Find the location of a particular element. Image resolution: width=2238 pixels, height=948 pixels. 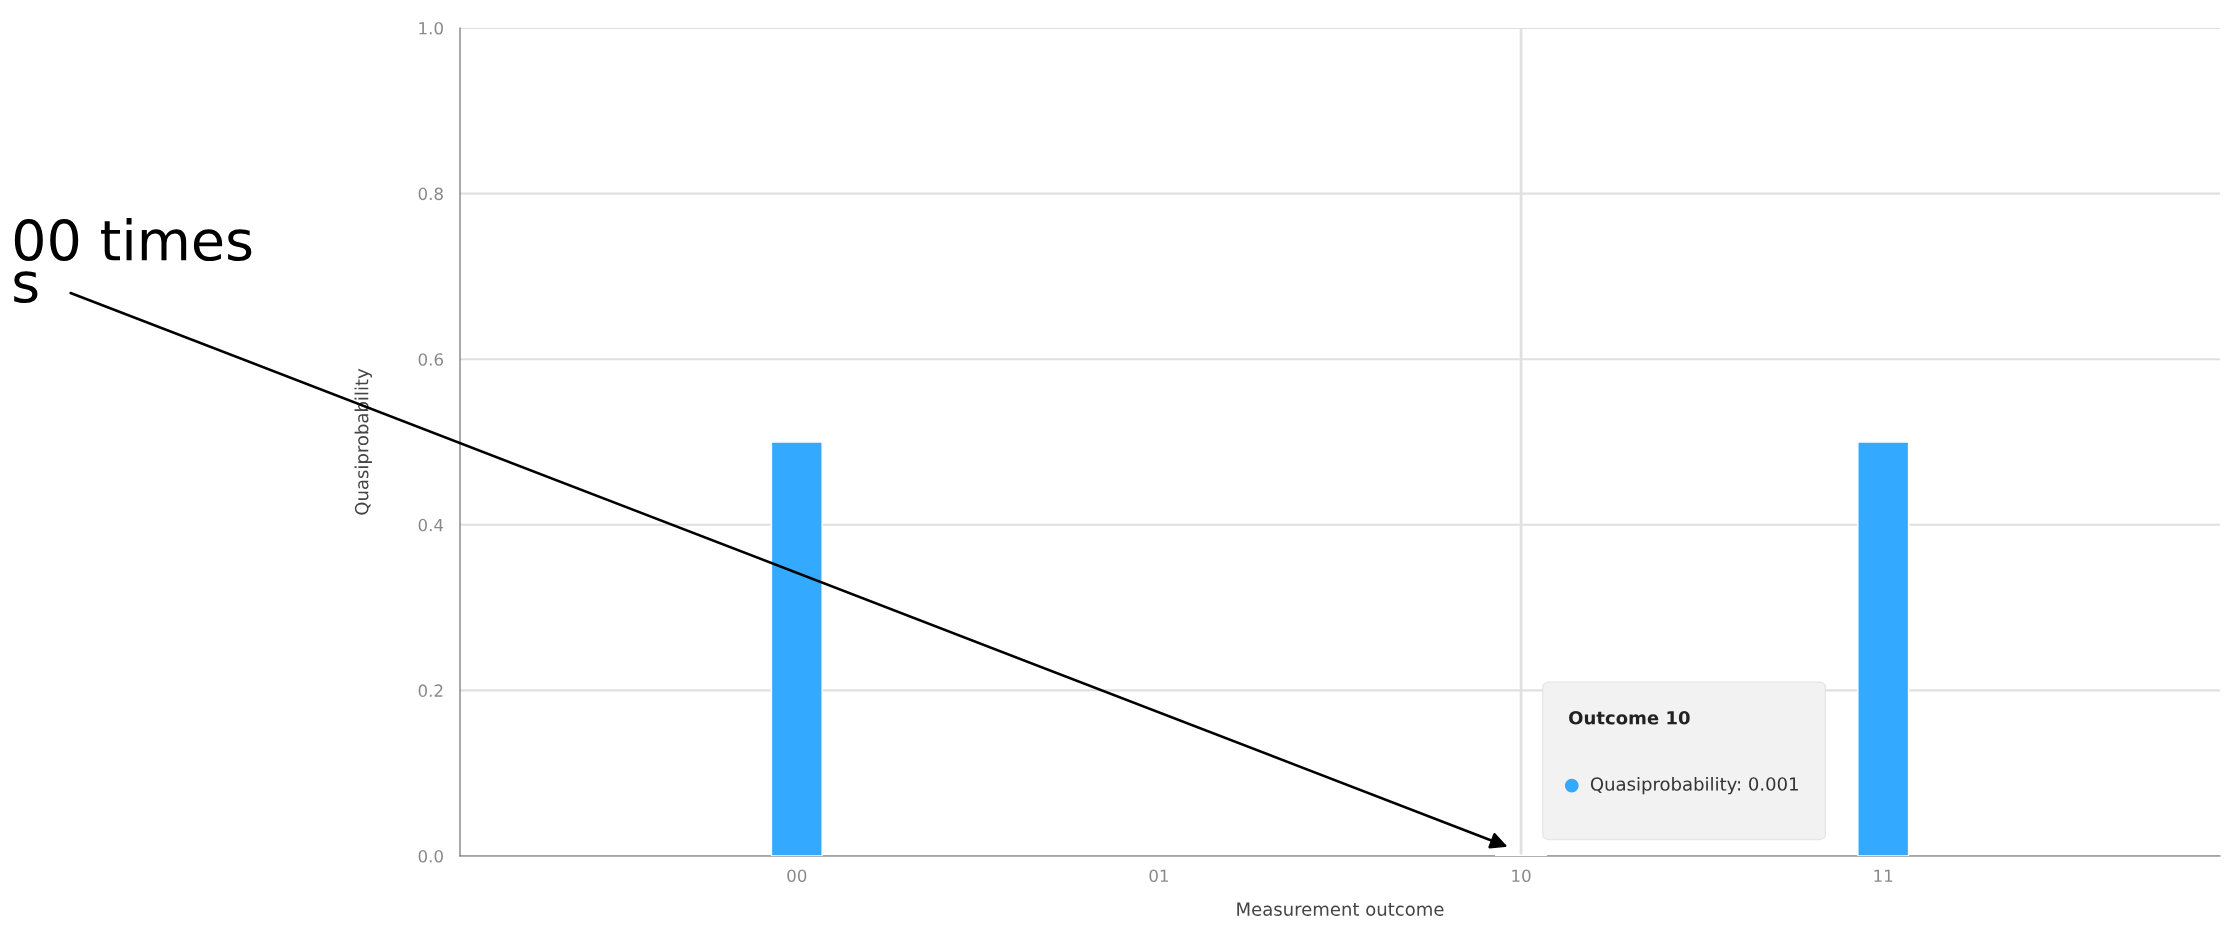

x-axis-title: Measurement outcome is located at coordinates (1340, 909).